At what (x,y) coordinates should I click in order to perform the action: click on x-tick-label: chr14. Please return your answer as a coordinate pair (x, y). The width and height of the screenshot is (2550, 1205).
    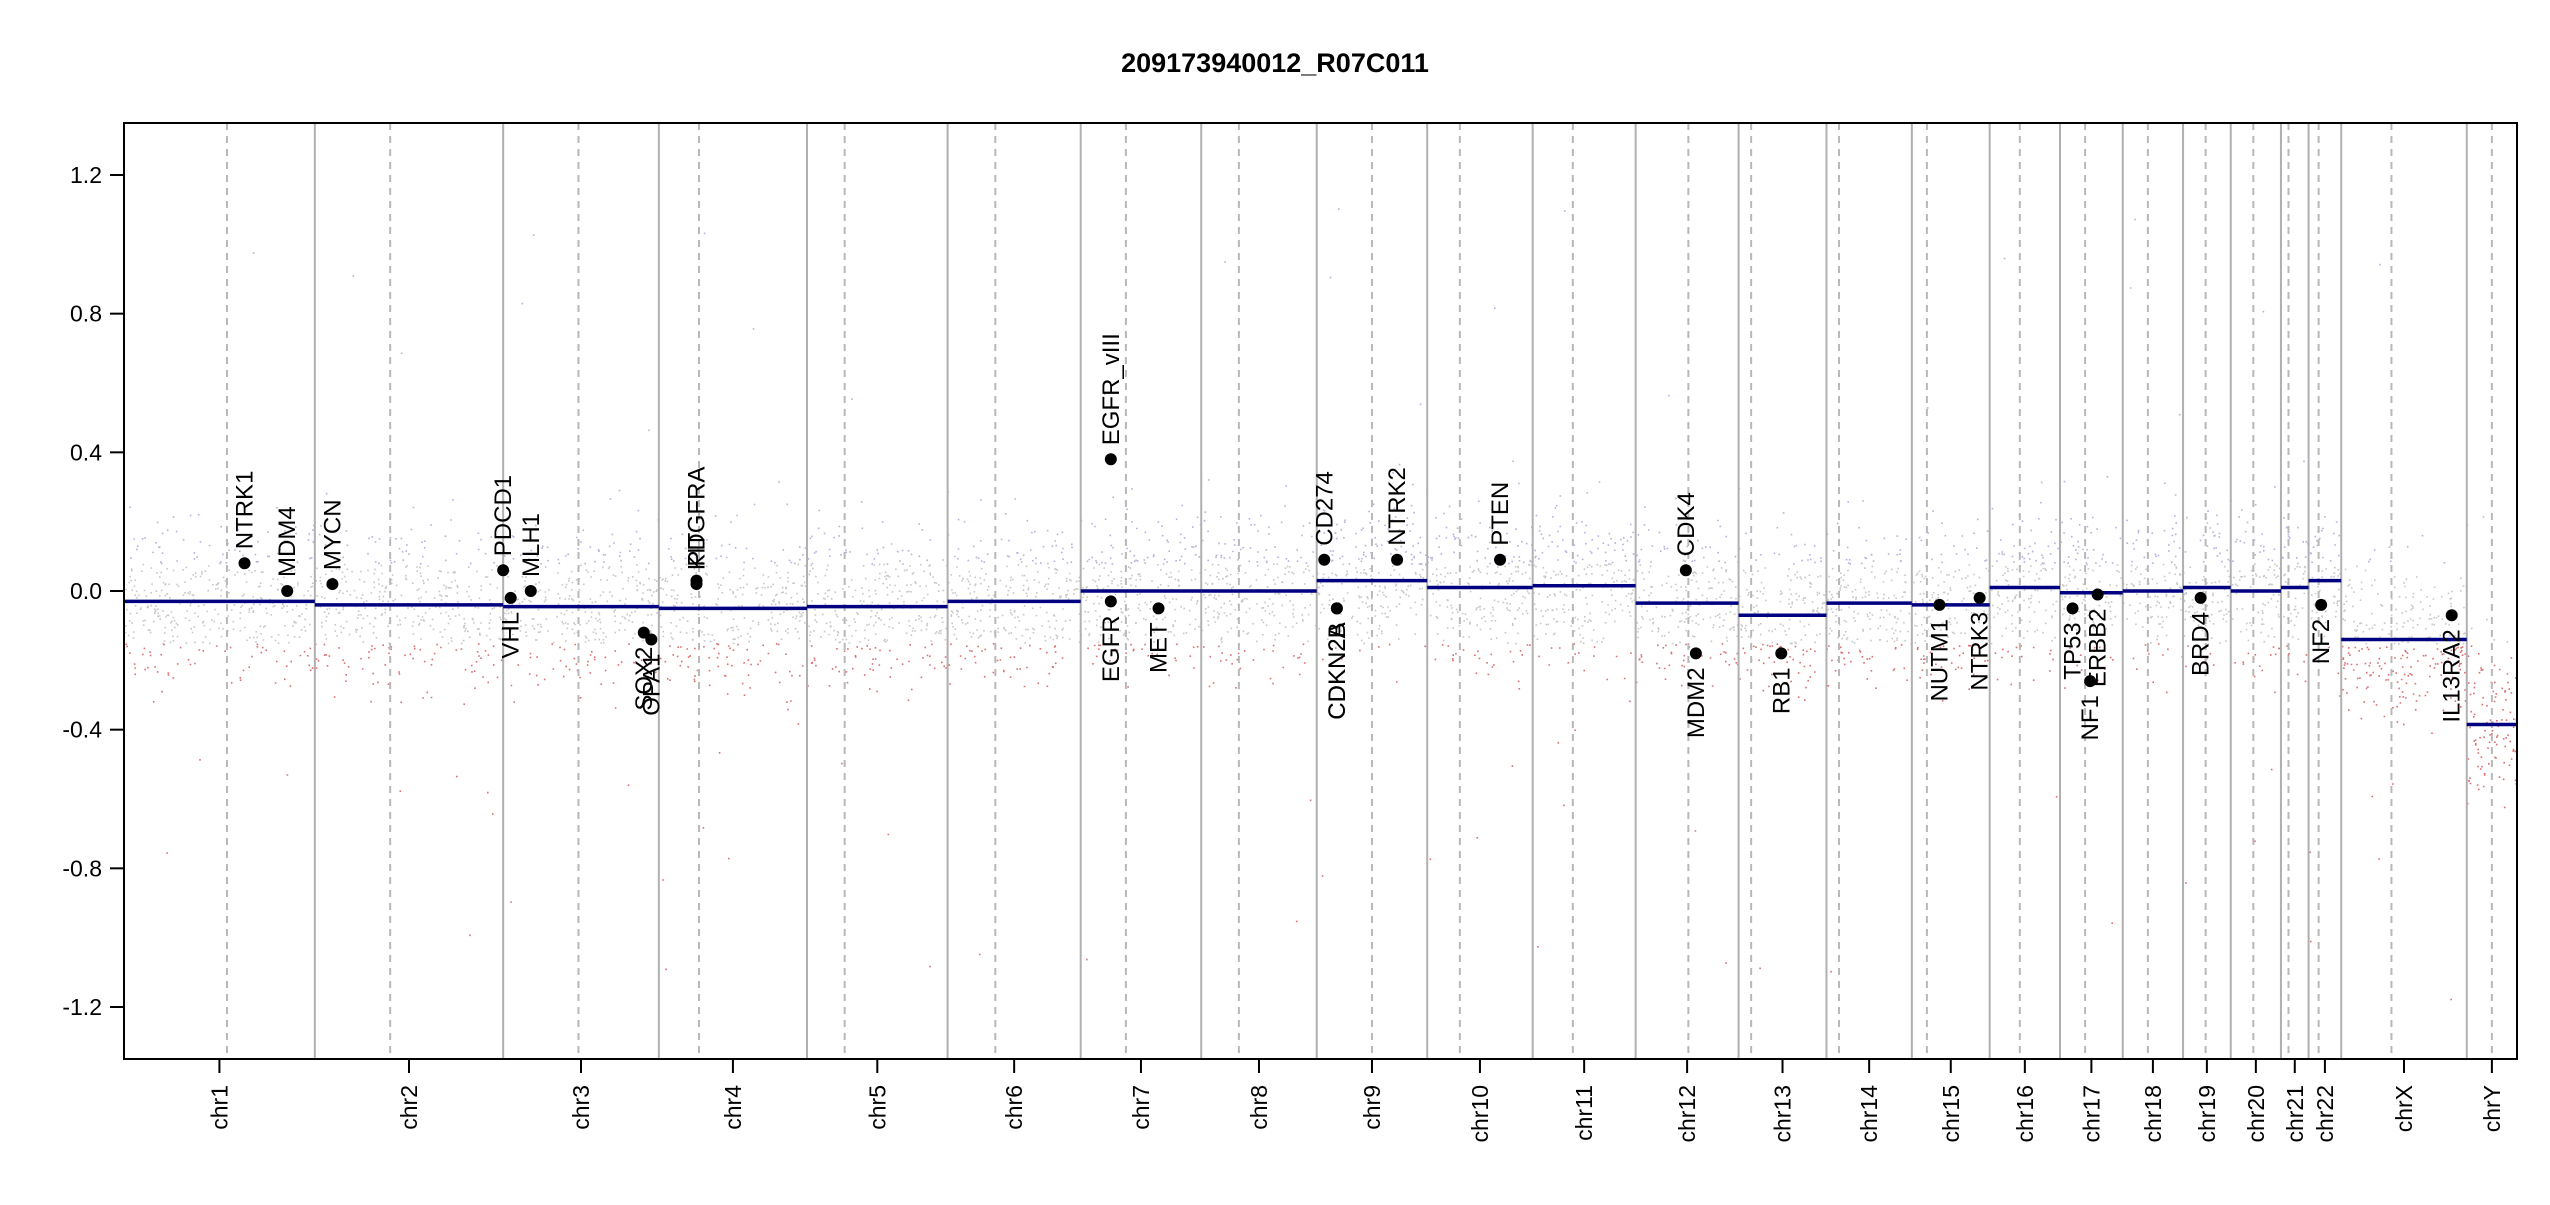
    Looking at the image, I should click on (1869, 1114).